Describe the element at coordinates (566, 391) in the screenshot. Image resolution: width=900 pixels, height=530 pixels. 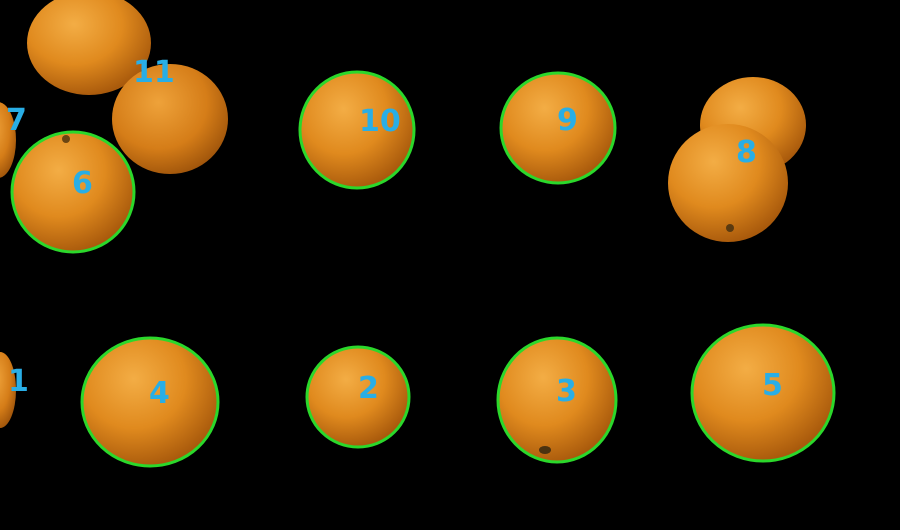
I see `label-3: 3` at that location.